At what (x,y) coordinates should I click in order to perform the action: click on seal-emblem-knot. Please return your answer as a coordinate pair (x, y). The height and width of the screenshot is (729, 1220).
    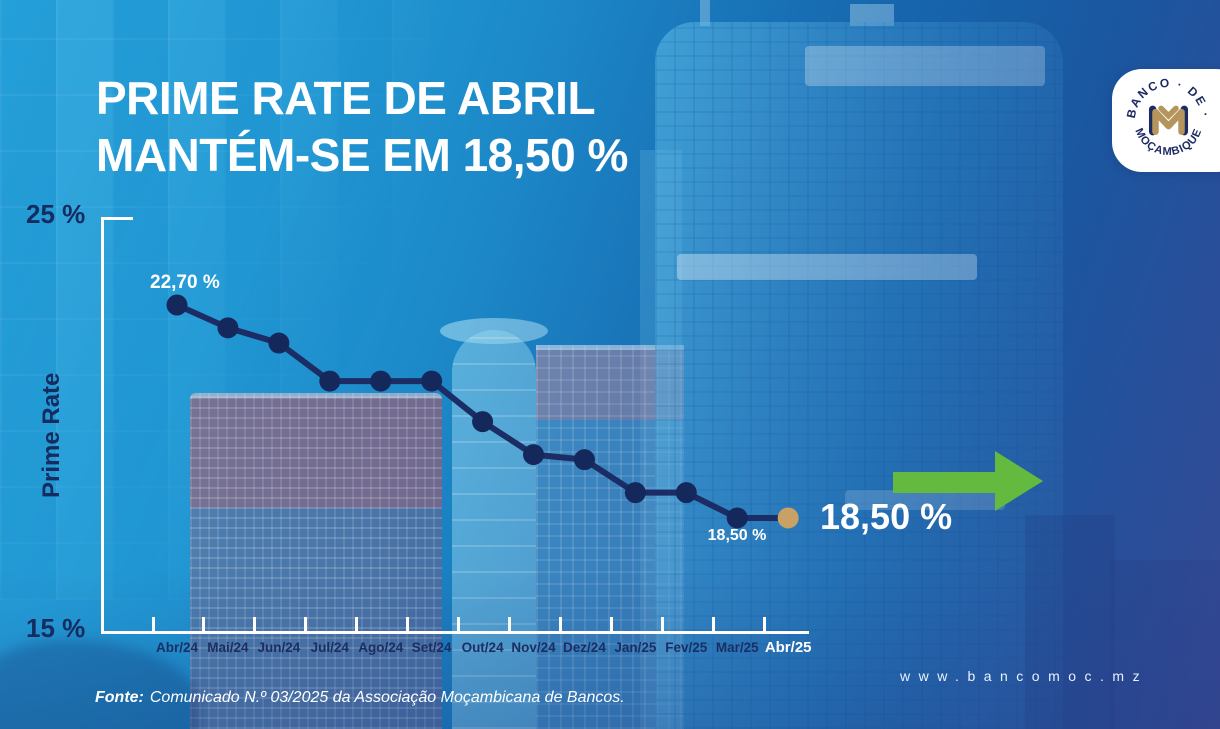
    Looking at the image, I should click on (1168, 120).